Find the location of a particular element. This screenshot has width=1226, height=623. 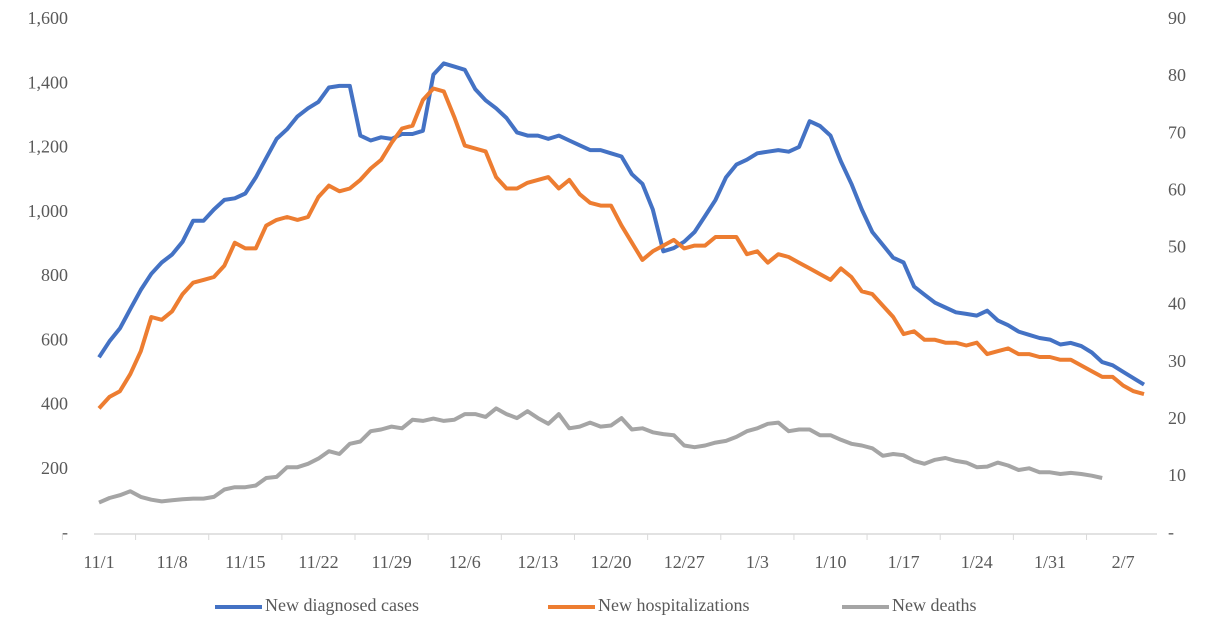

x-tick-label: 11/29 is located at coordinates (391, 562).